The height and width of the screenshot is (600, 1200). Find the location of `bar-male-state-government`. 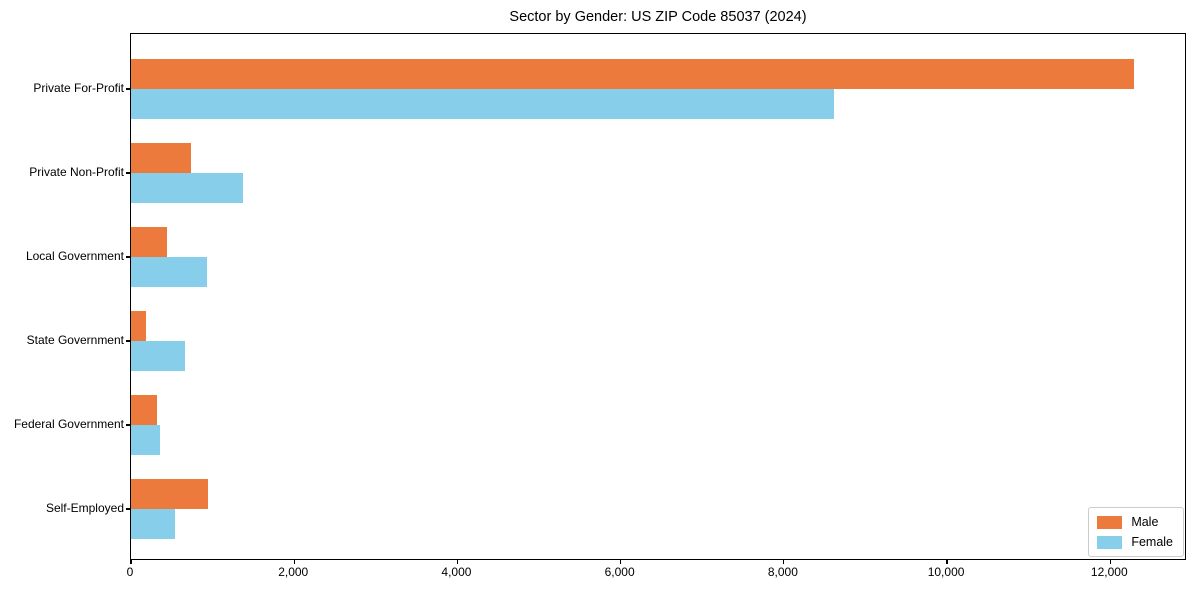

bar-male-state-government is located at coordinates (139, 326).